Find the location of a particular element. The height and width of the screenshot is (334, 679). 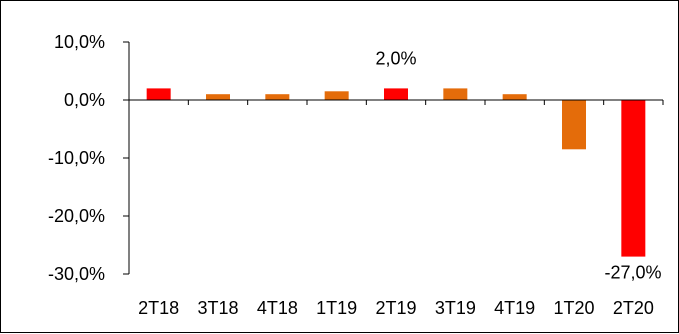

bar-1T20 is located at coordinates (574, 125).